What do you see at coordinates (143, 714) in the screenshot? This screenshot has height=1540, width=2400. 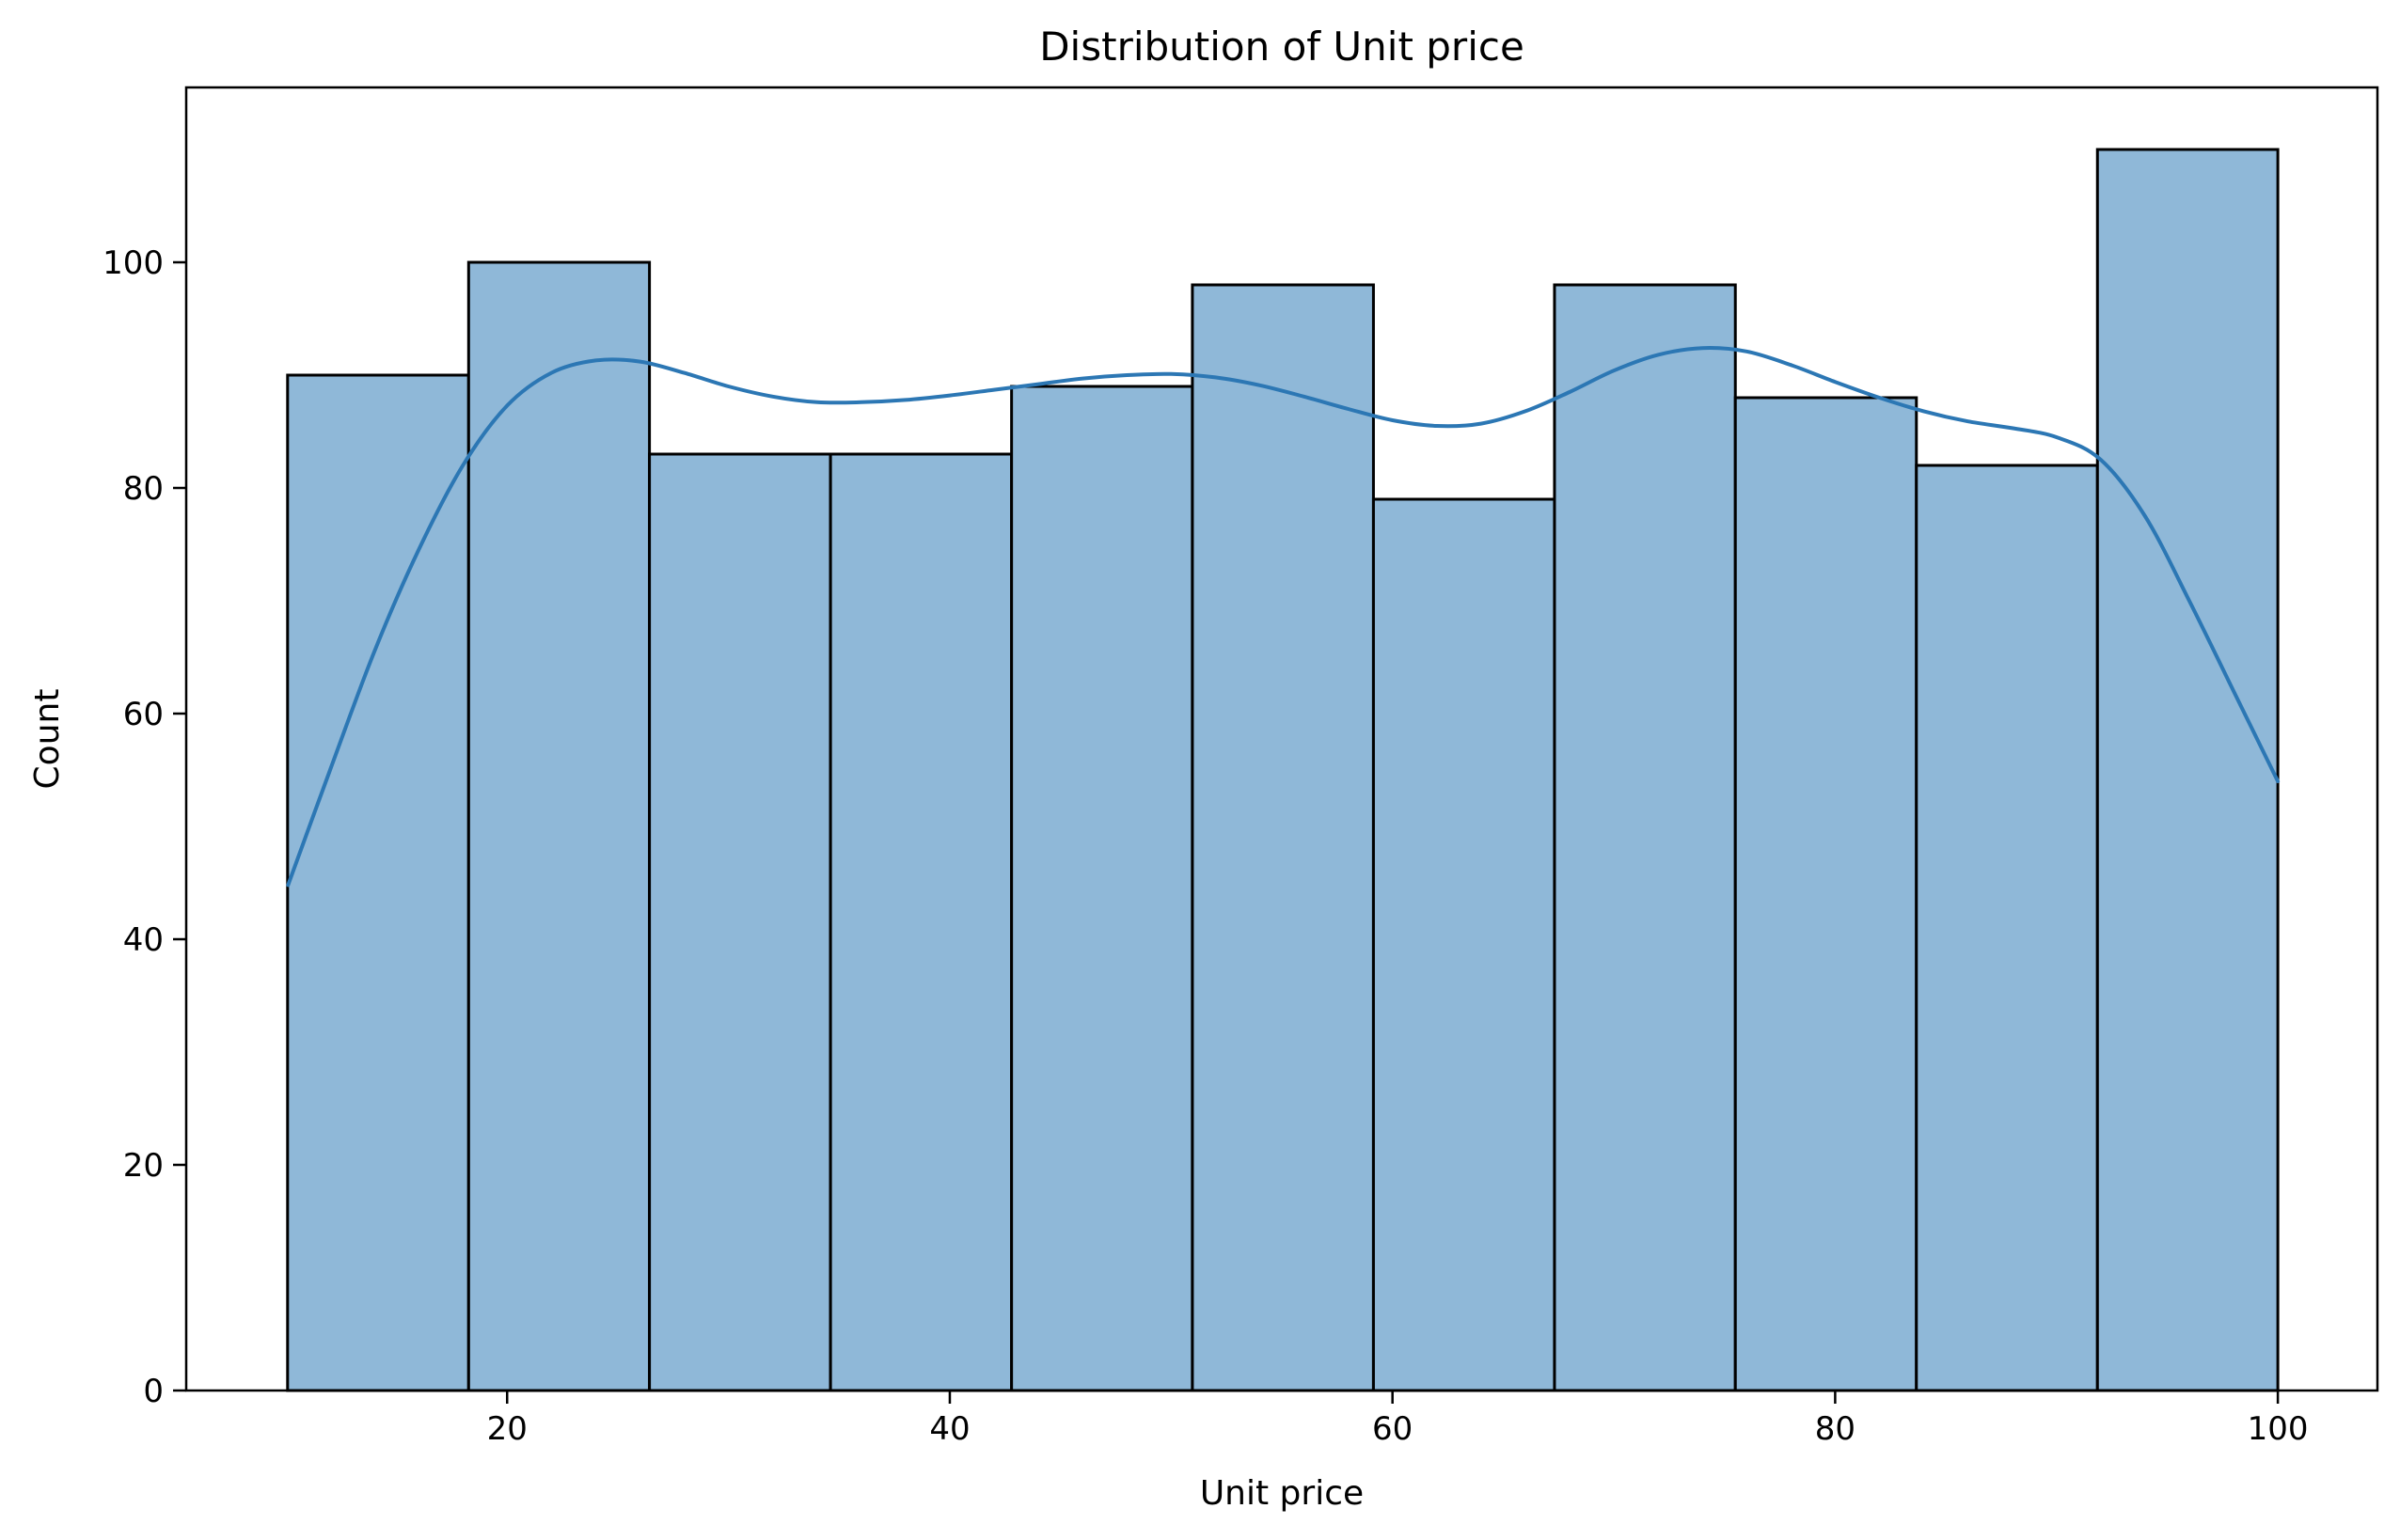 I see `y-tick-label-60: 60` at bounding box center [143, 714].